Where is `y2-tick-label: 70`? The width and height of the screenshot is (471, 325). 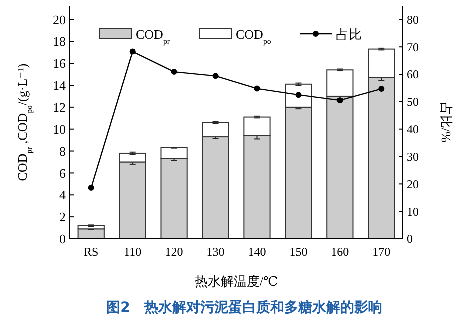 y2-tick-label: 70 is located at coordinates (413, 47).